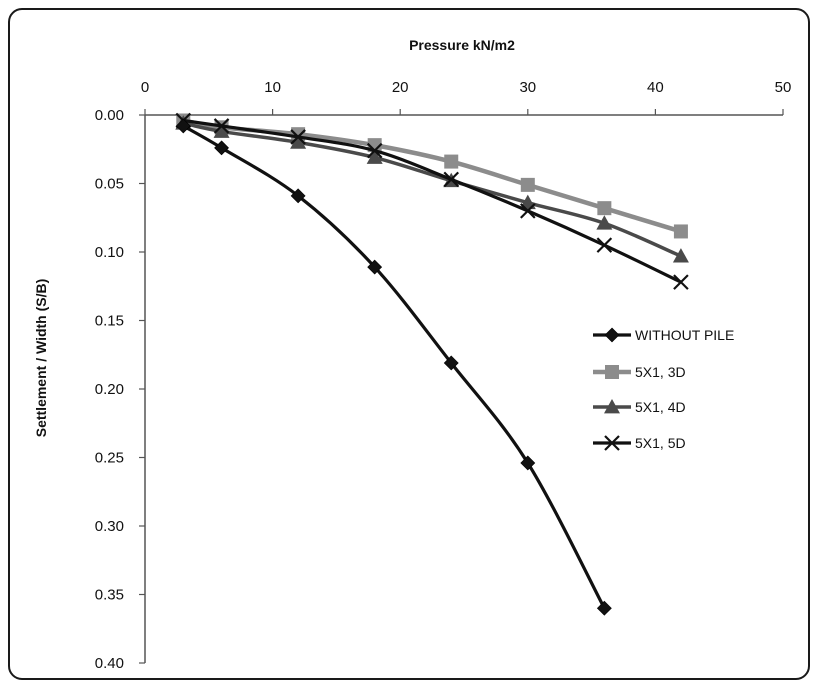 Image resolution: width=816 pixels, height=686 pixels. What do you see at coordinates (783, 87) in the screenshot?
I see `x-tick-label: 50` at bounding box center [783, 87].